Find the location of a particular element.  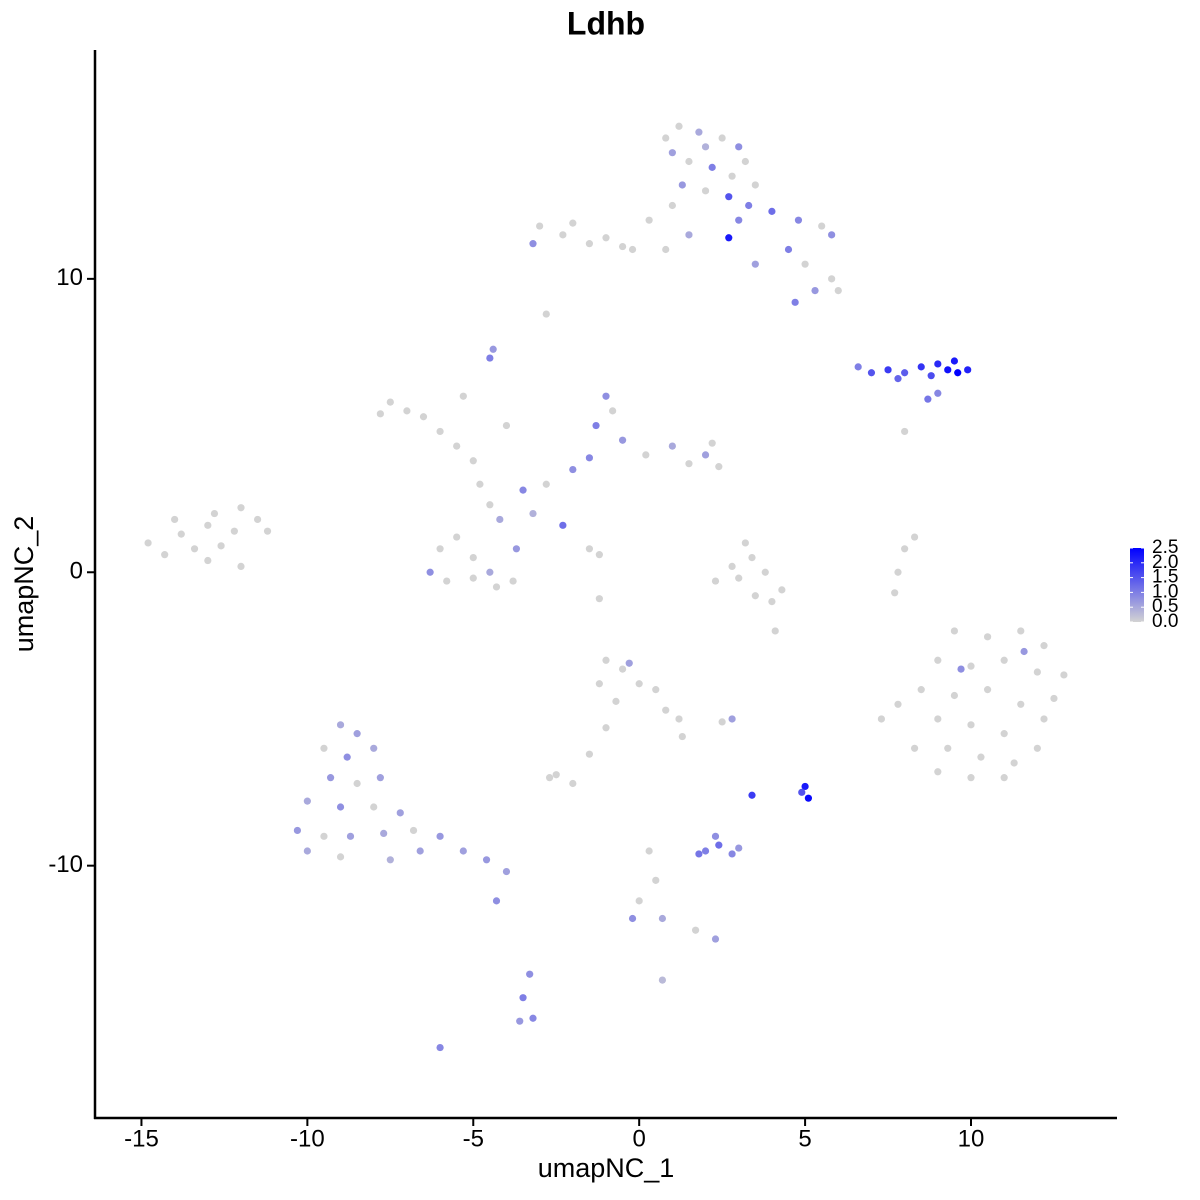

x-tick-label: 5 is located at coordinates (804, 1138).